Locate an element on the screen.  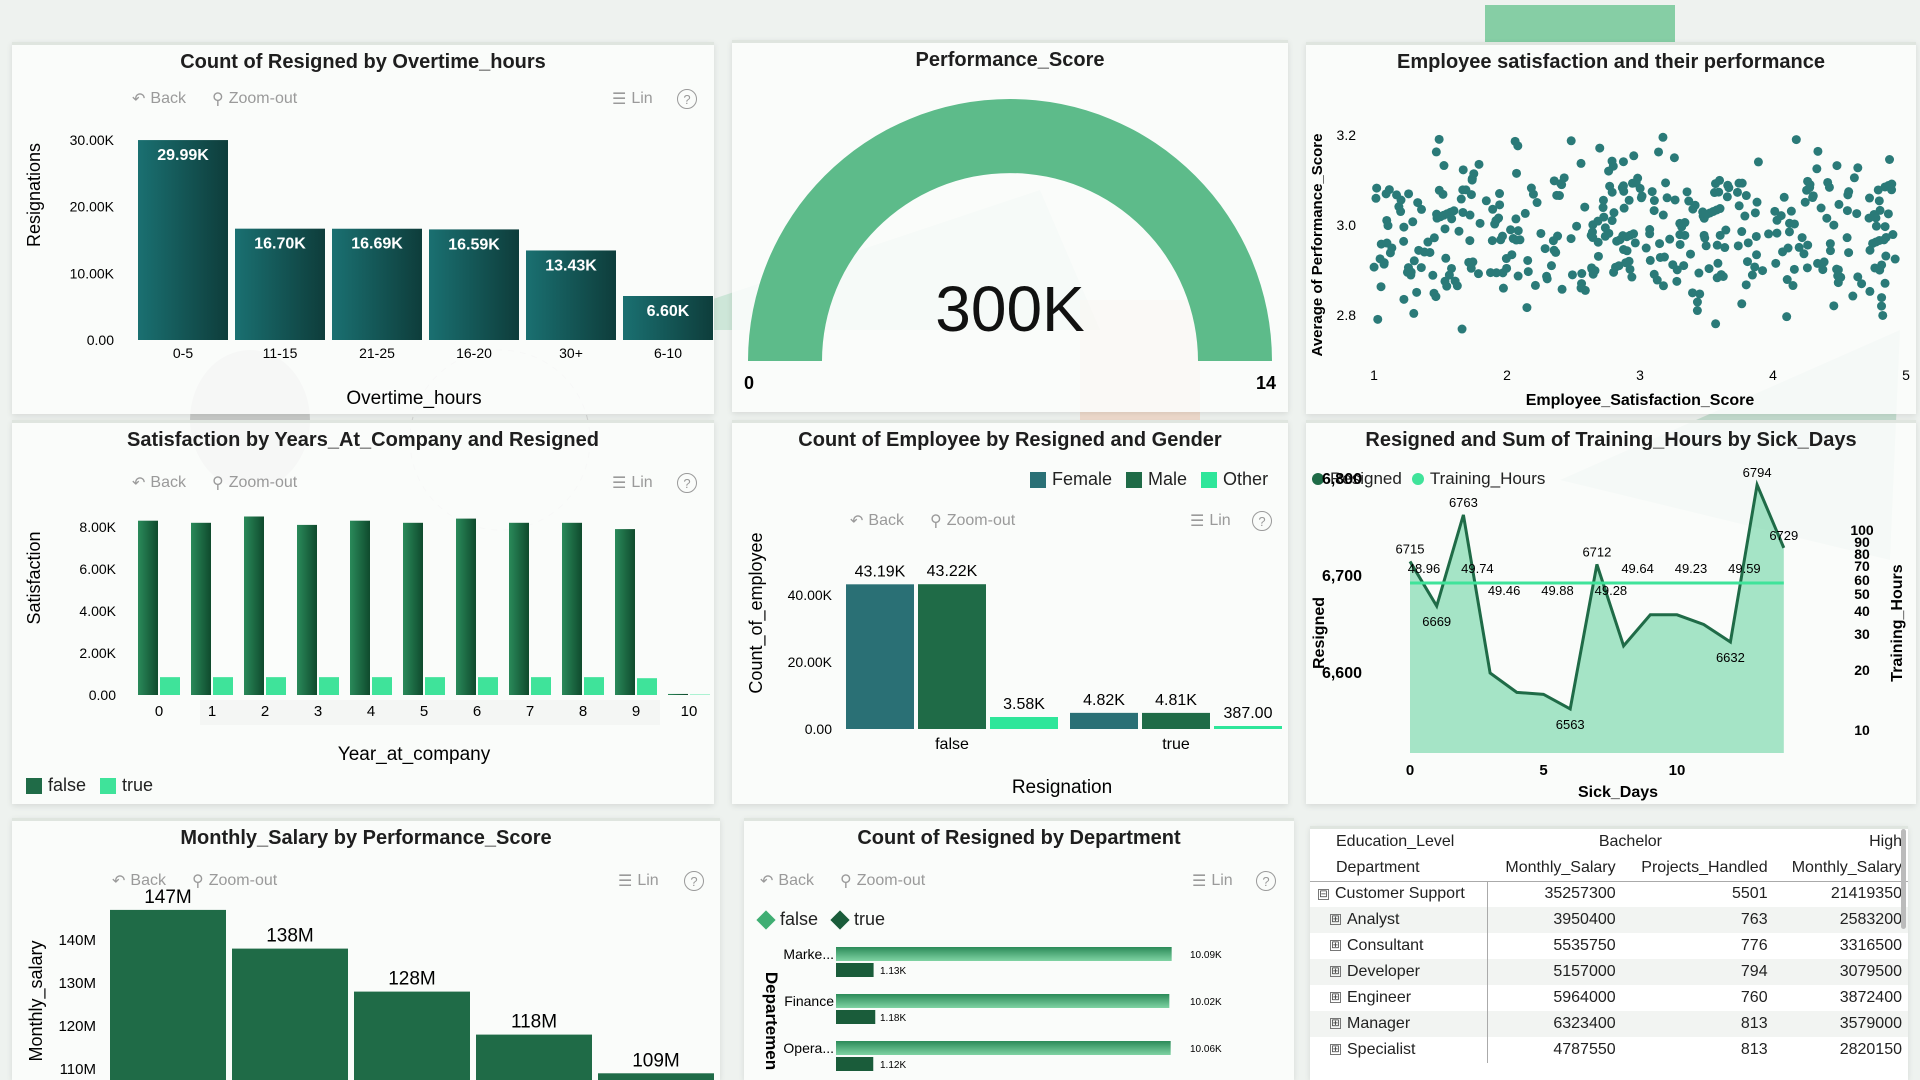
legend-training-hours: Training_Hours is located at coordinates (1478, 479).